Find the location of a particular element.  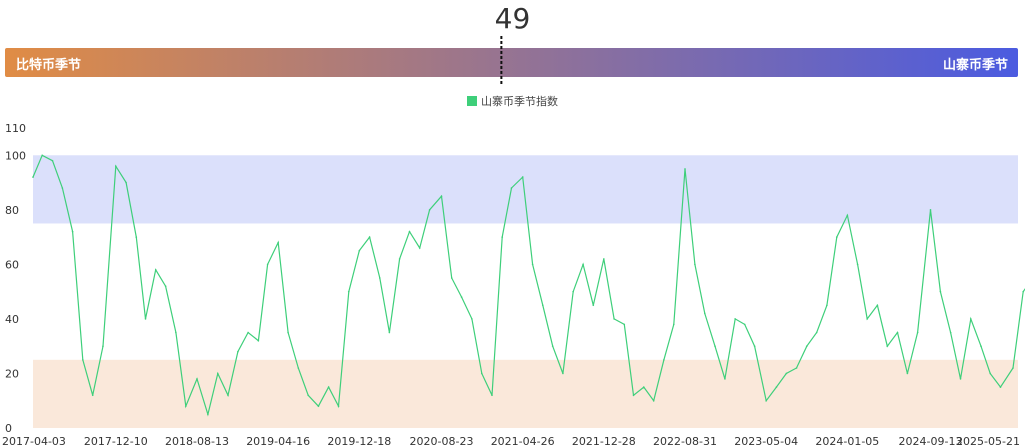

altcoin-season-label: 山寨币季节 is located at coordinates (975, 65).